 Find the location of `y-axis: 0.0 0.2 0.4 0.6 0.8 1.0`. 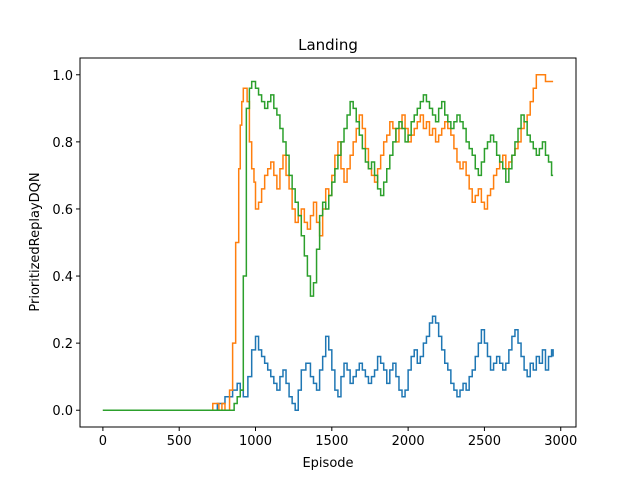

y-axis: 0.0 0.2 0.4 0.6 0.8 1.0 is located at coordinates (66, 244).